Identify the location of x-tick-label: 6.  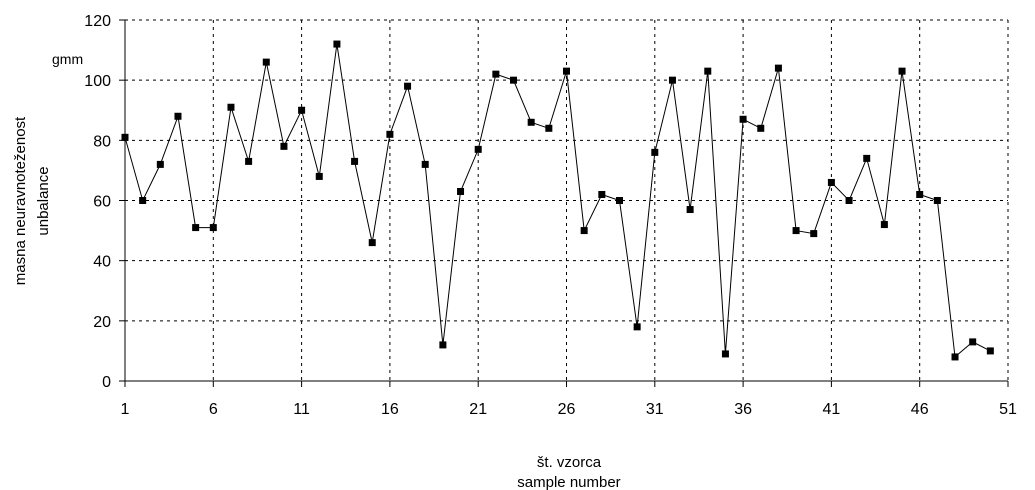
(213, 409).